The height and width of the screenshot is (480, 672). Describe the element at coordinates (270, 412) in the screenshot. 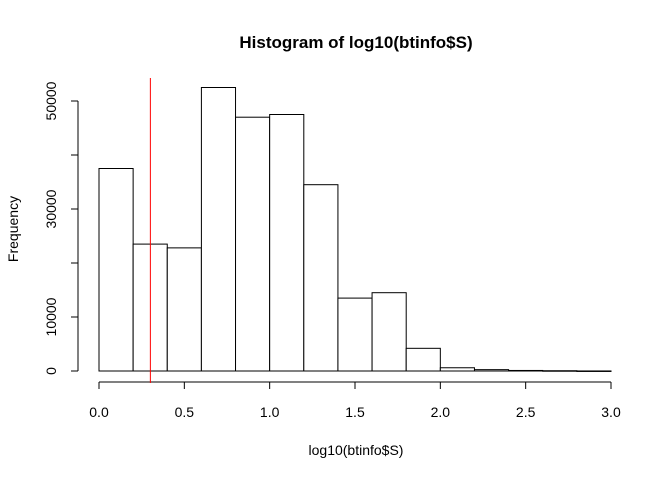

I see `x-tick-label-2: 1.0` at that location.